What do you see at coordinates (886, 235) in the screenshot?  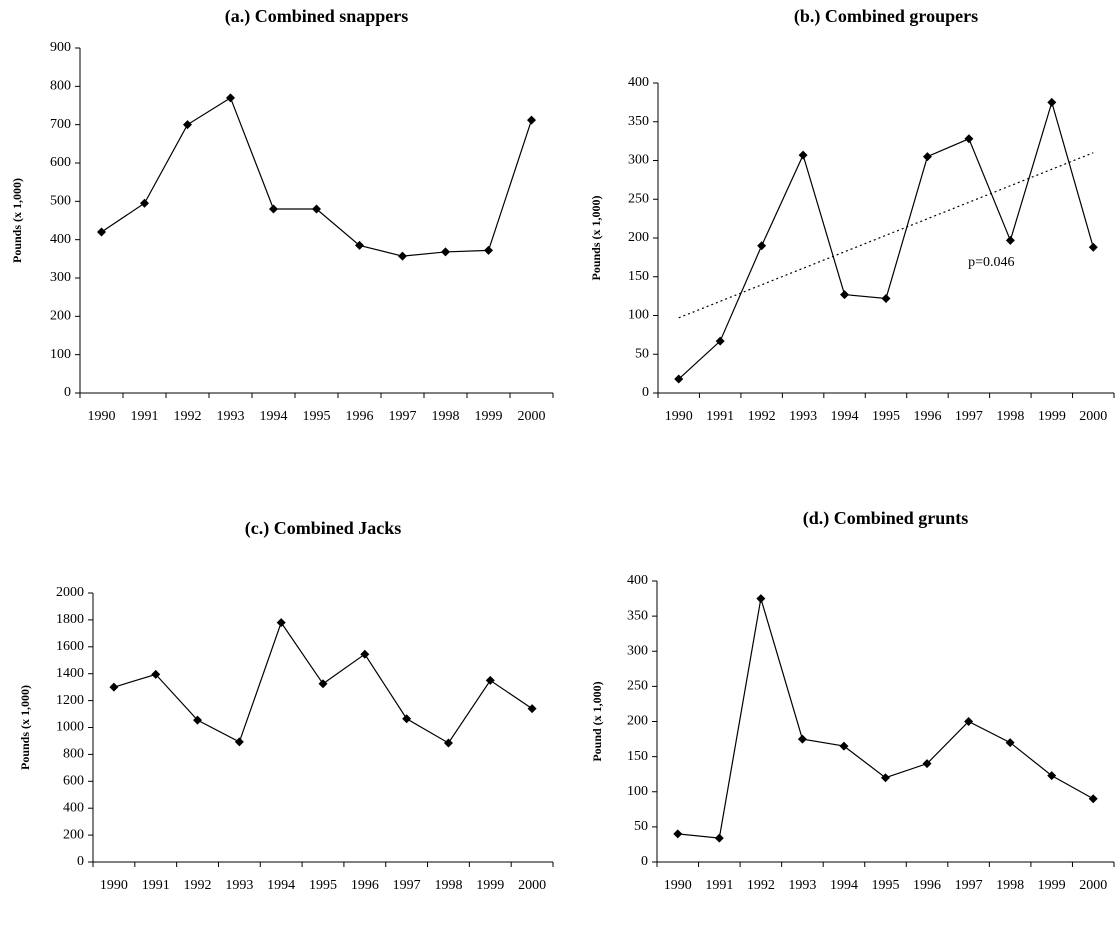 I see `trend-line` at bounding box center [886, 235].